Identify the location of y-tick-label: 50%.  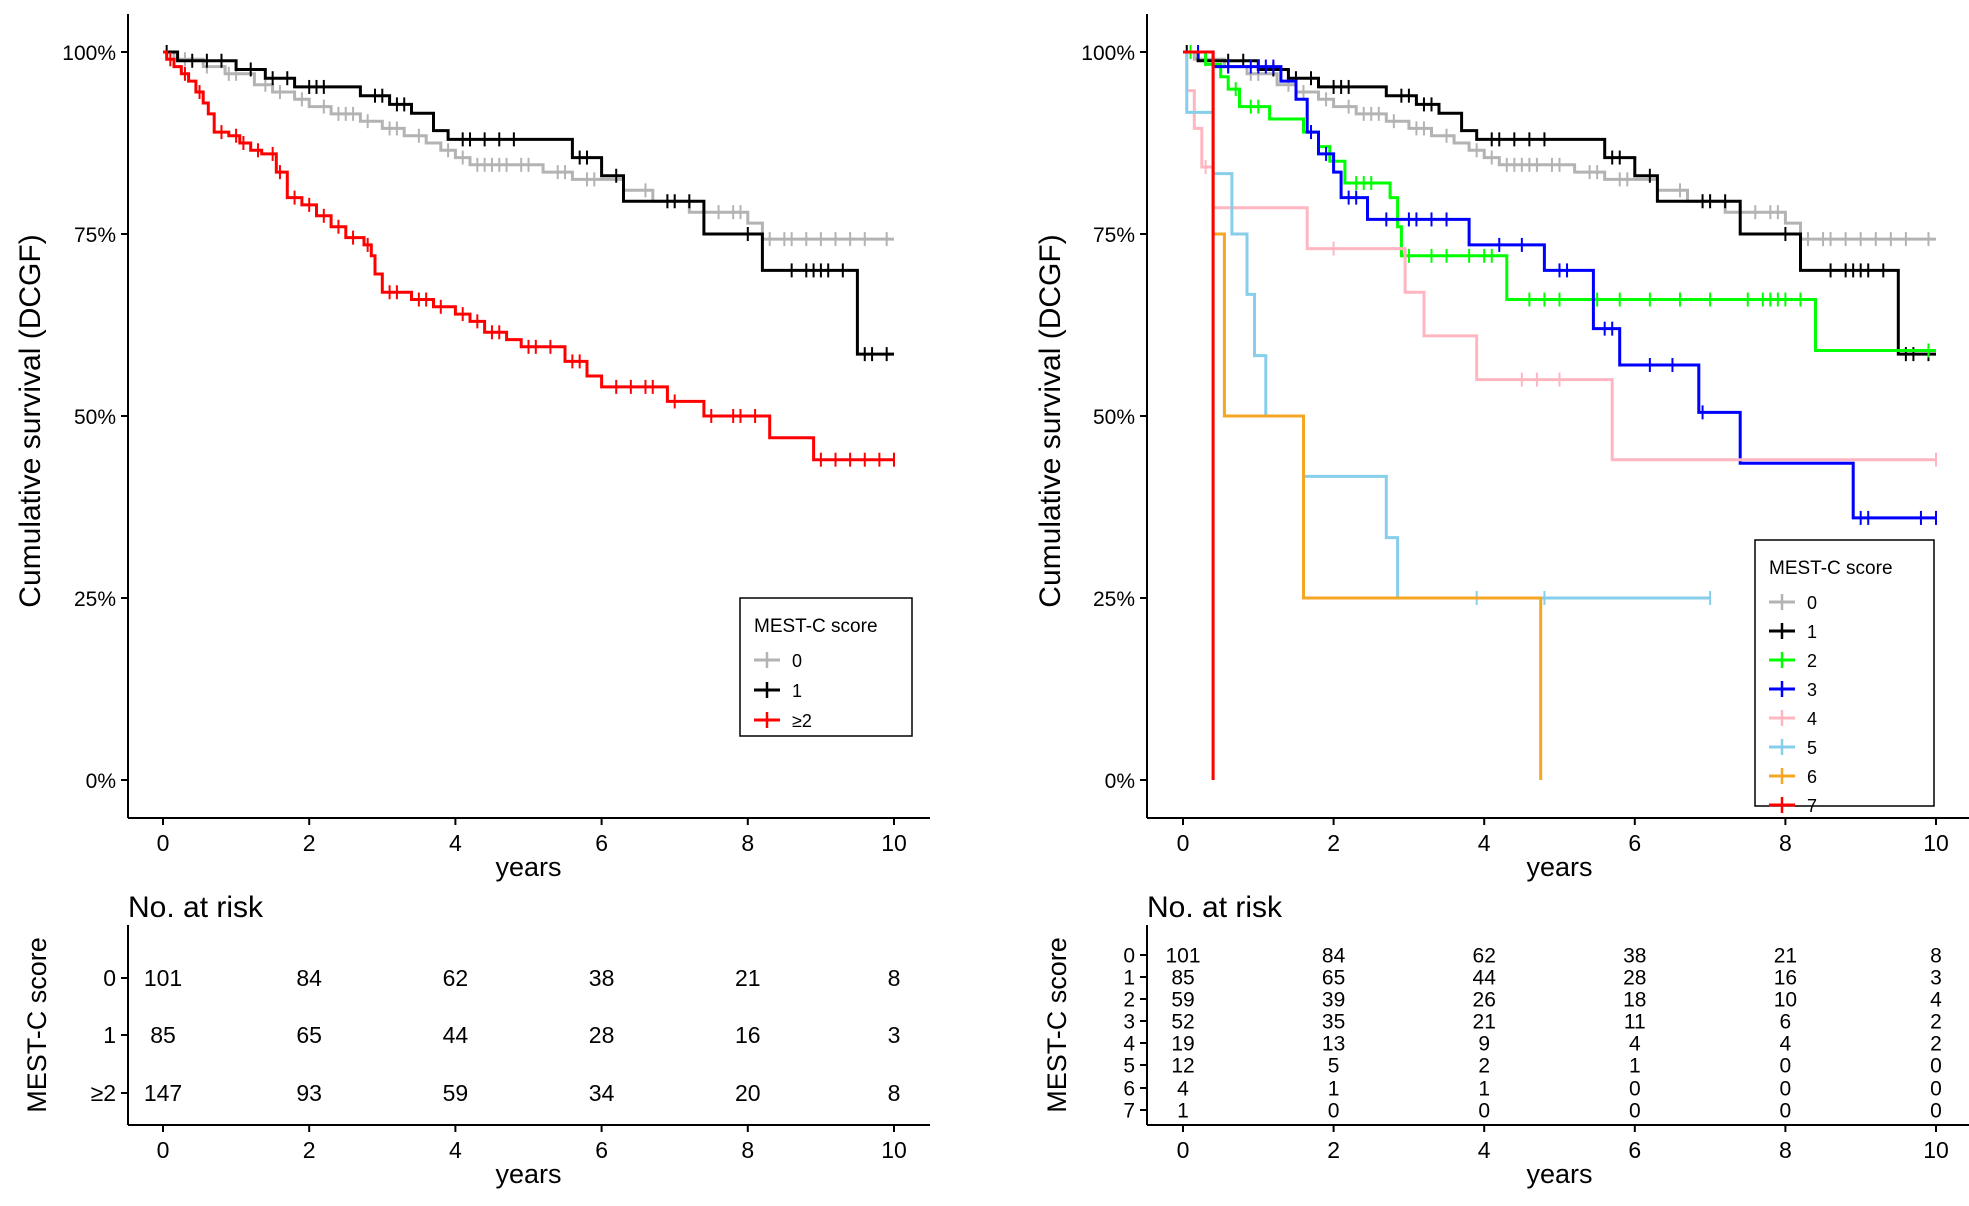
(1114, 417).